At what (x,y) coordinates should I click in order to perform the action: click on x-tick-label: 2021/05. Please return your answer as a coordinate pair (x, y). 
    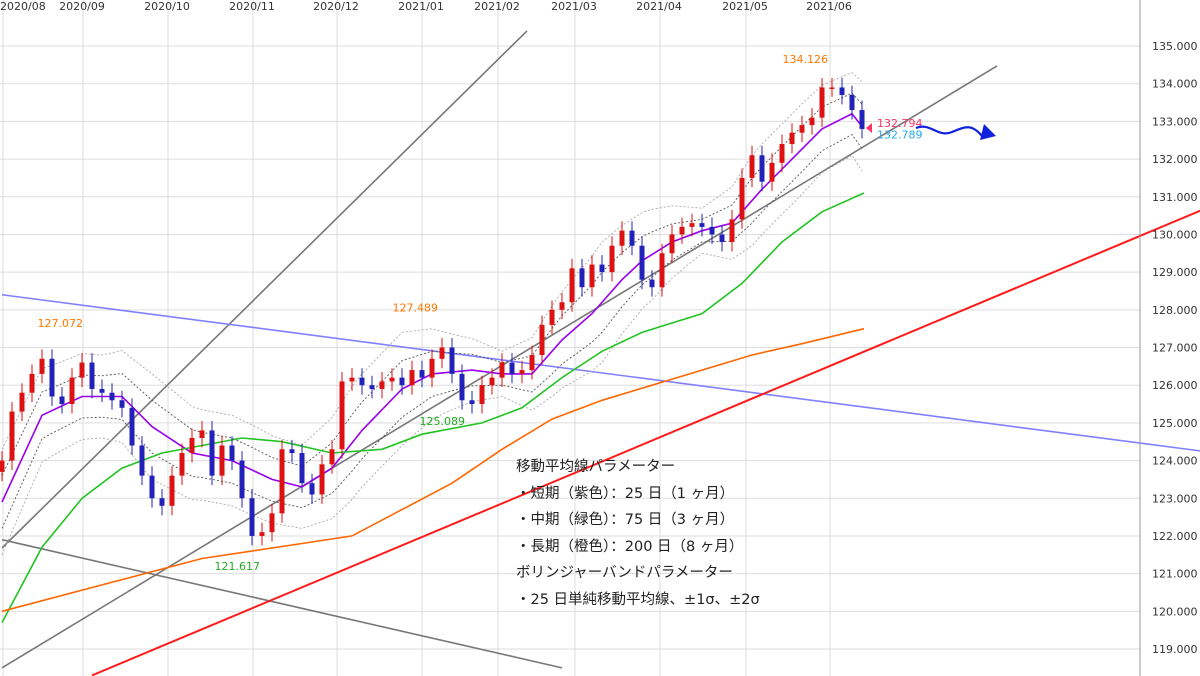
    Looking at the image, I should click on (745, 6).